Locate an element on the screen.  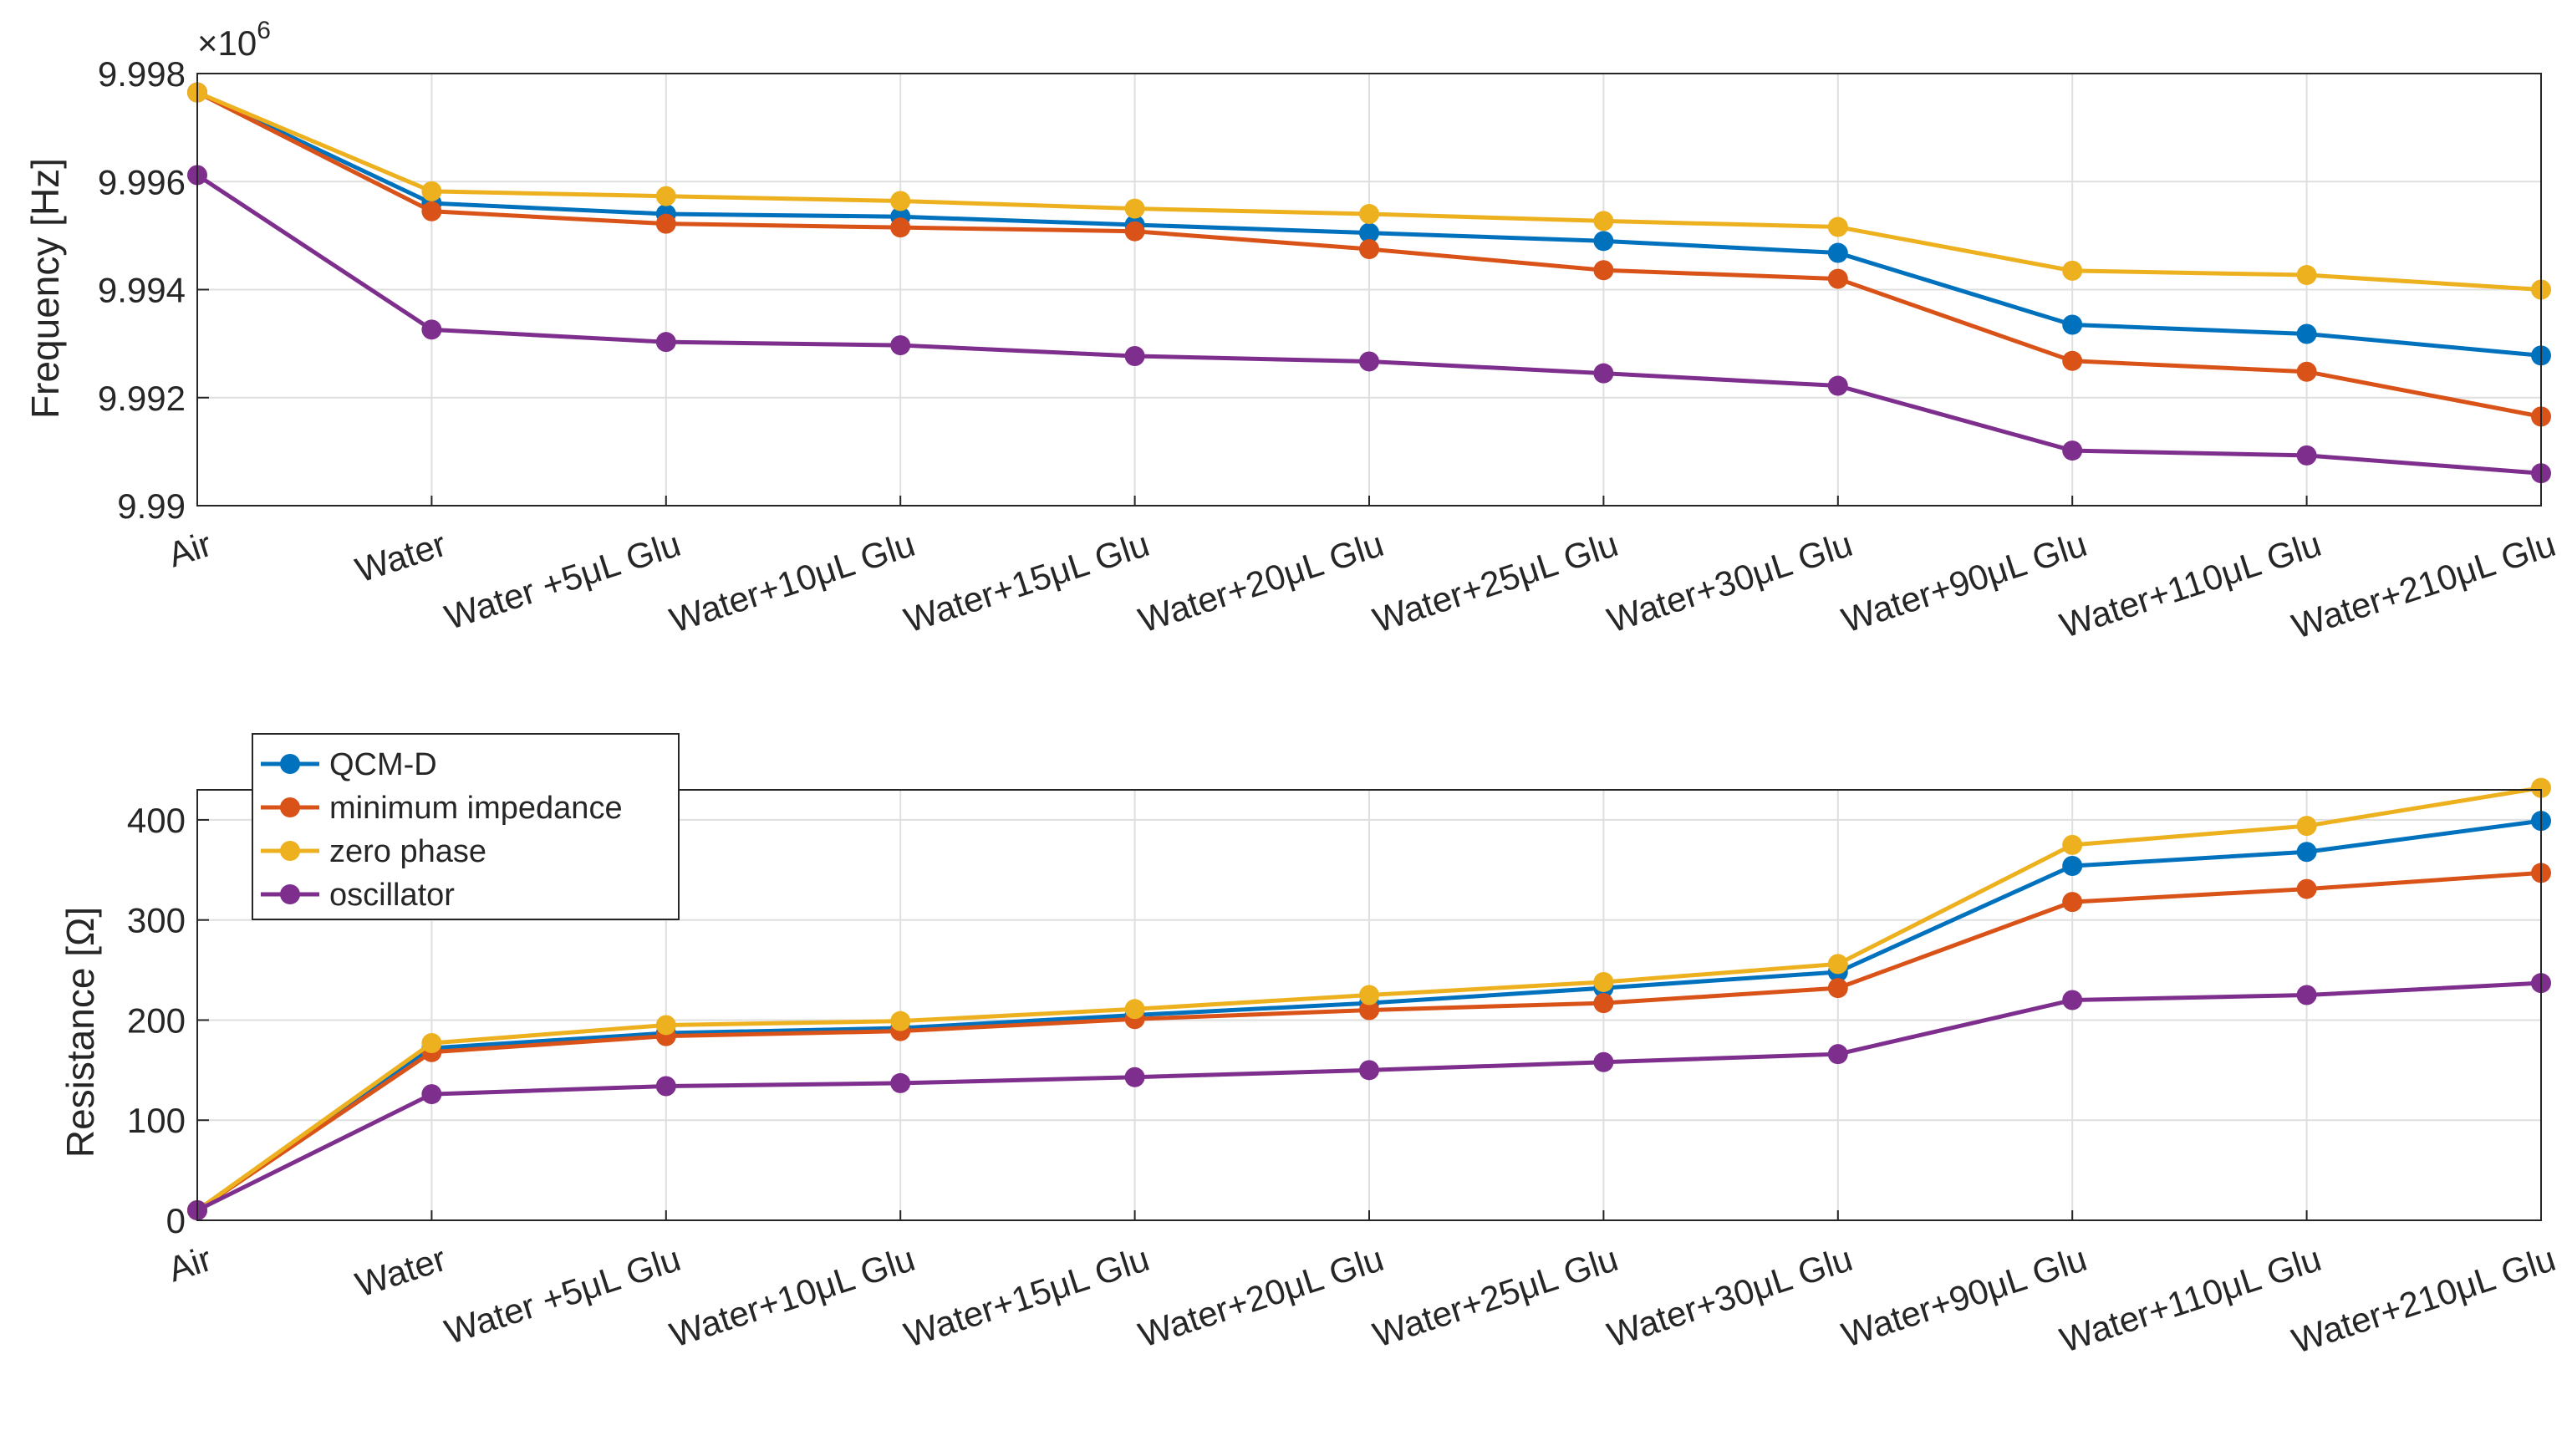
frequency-y-tick-label: 9.994 is located at coordinates (142, 290).